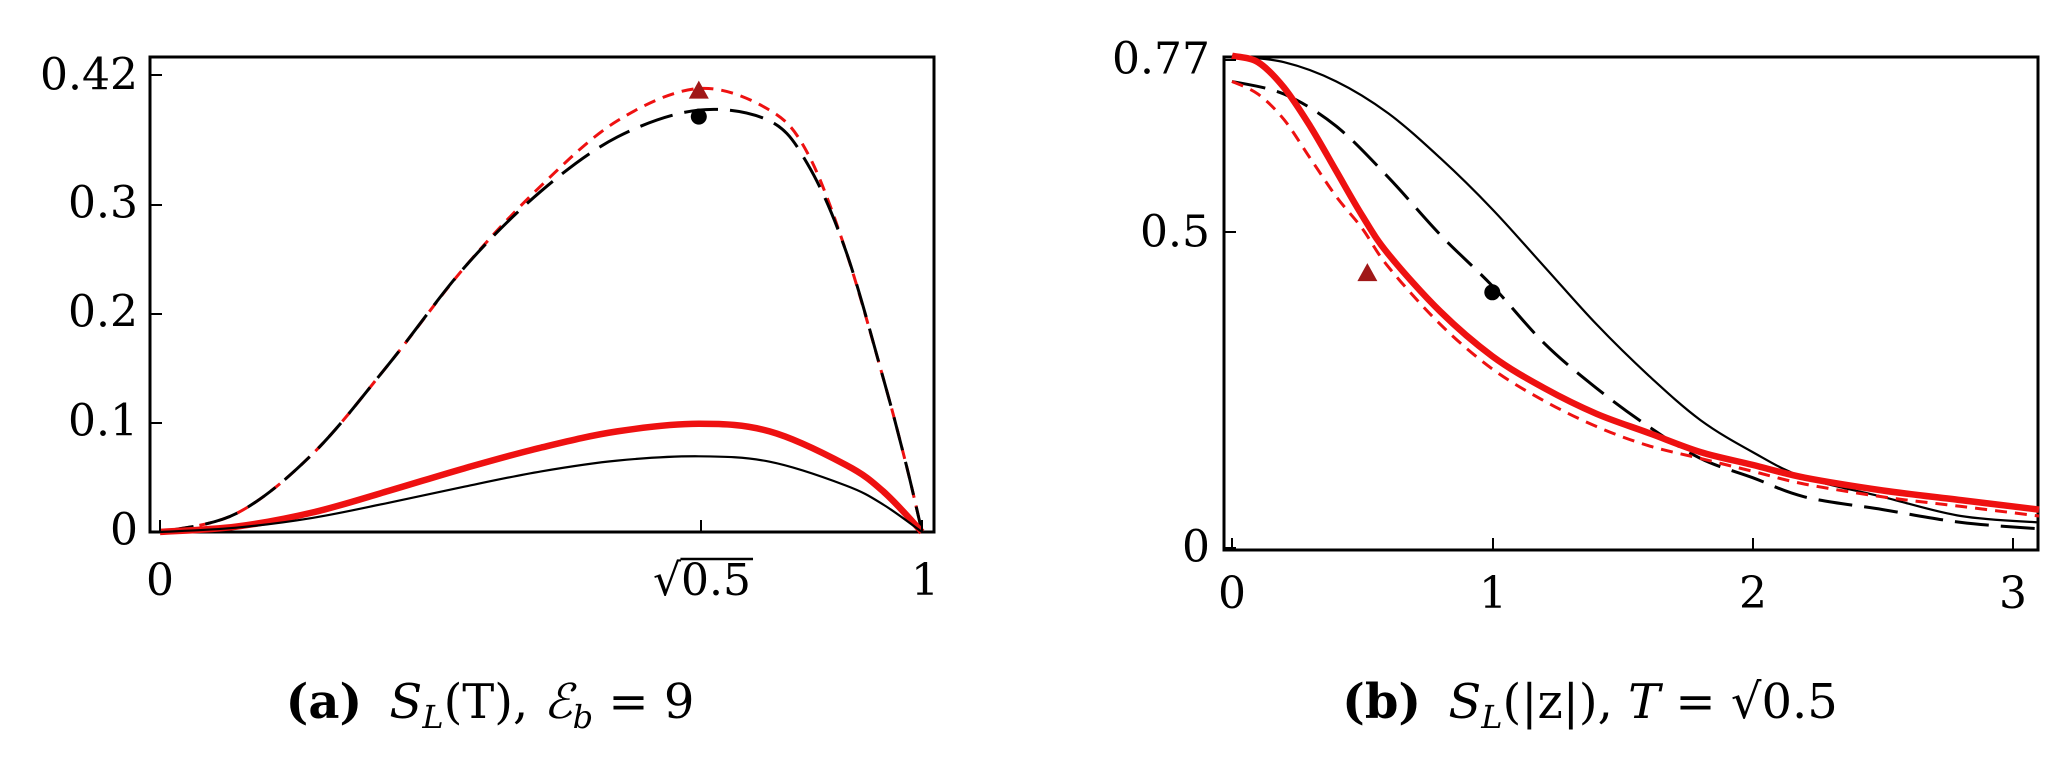  I want to click on panel-a-caption-fn: S, so click(405, 702).